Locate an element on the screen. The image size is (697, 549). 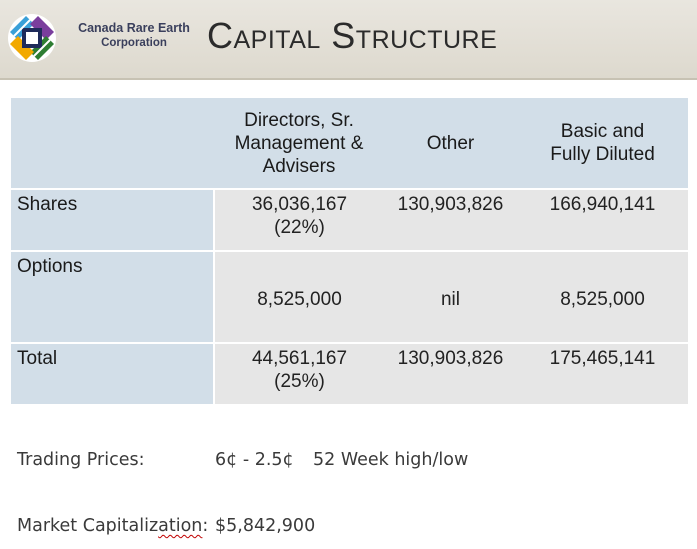
row-label-shares: Shares is located at coordinates (113, 219).